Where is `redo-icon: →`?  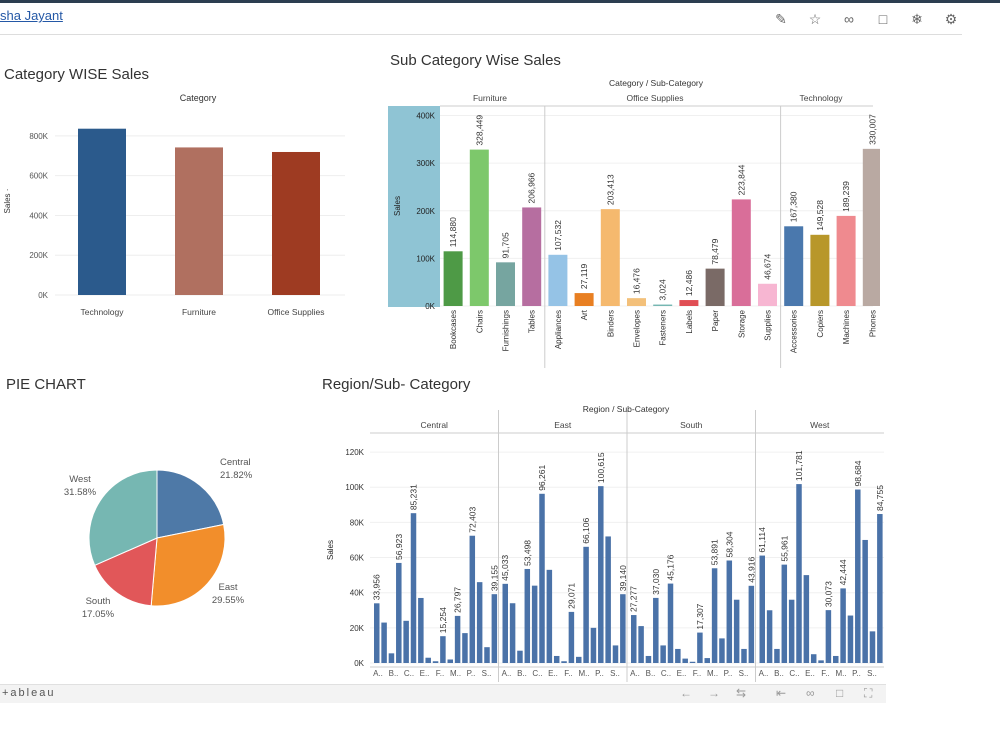 redo-icon: → is located at coordinates (714, 693).